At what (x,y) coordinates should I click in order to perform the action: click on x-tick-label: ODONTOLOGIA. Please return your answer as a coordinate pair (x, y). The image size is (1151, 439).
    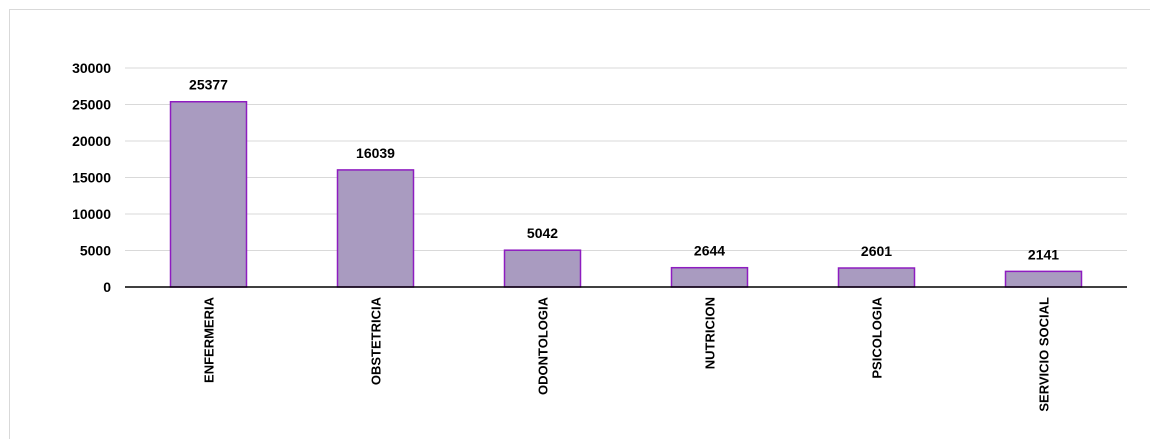
    Looking at the image, I should click on (543, 345).